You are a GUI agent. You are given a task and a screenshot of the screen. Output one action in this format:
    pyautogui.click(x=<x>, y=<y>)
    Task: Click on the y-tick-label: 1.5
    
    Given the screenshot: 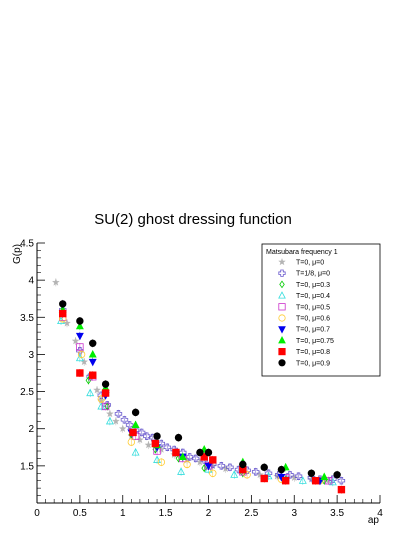 What is the action you would take?
    pyautogui.click(x=27, y=466)
    